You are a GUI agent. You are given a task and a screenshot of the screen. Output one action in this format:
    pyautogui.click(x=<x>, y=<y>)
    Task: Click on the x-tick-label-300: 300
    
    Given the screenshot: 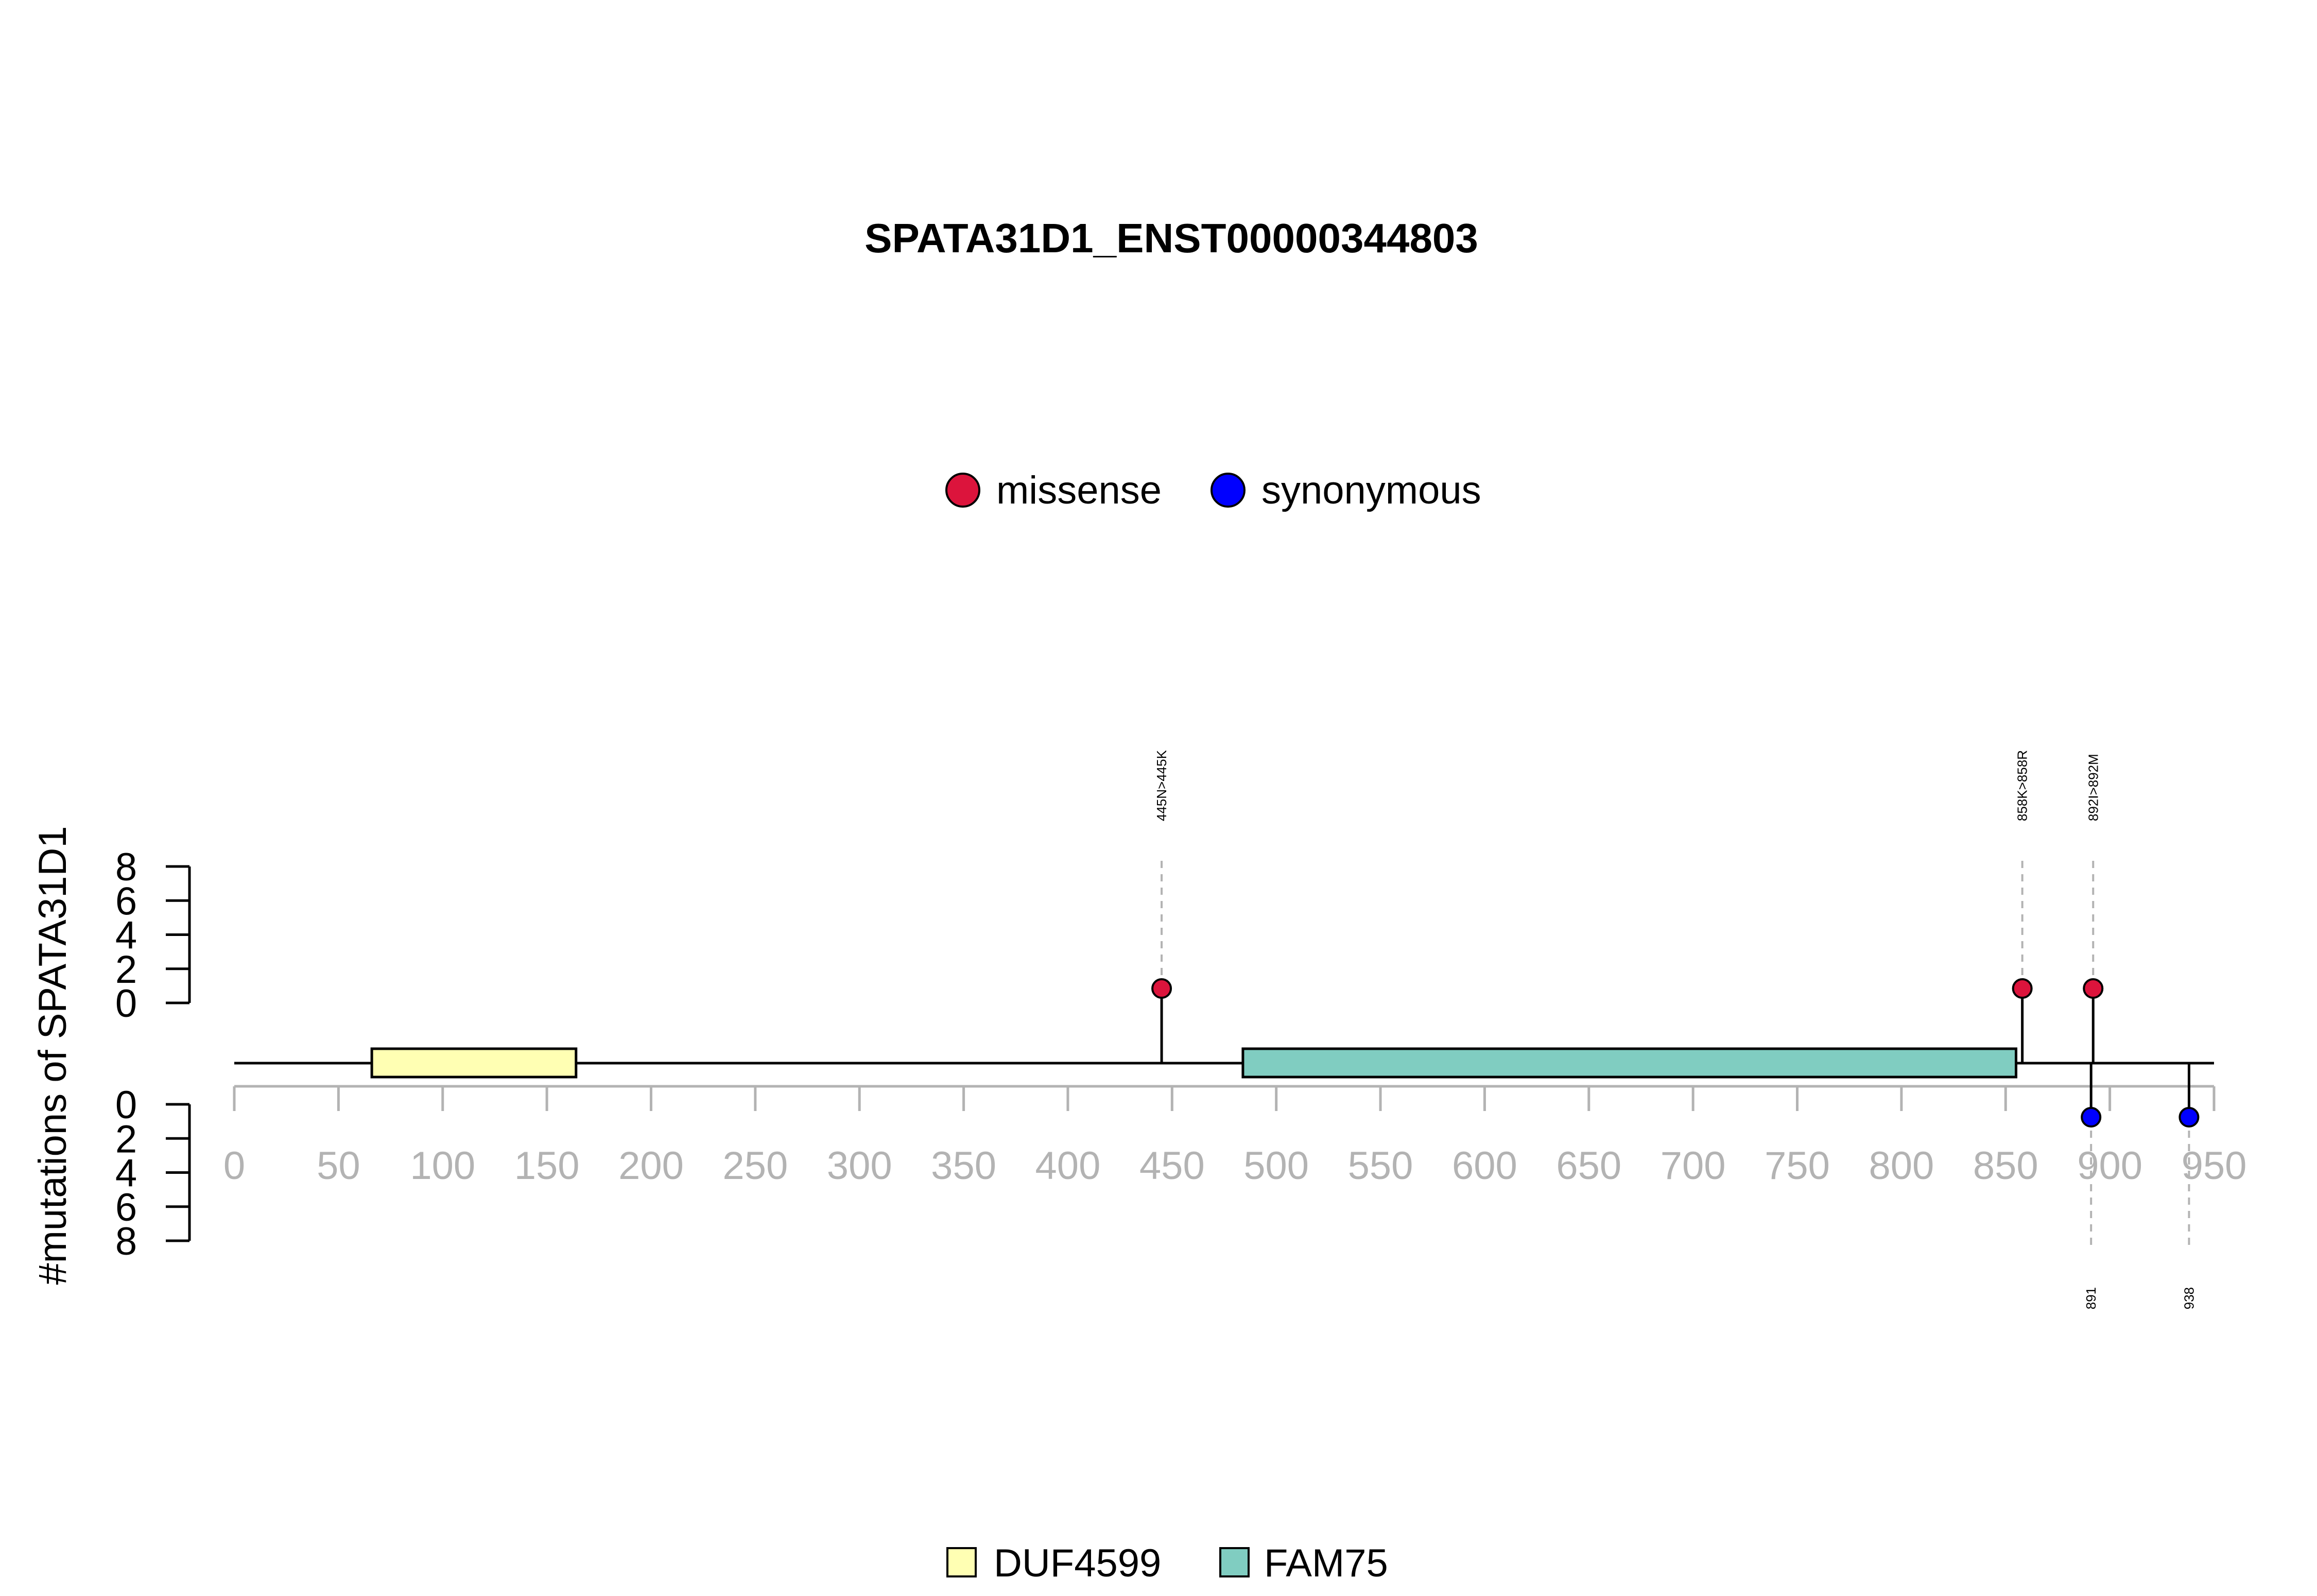 What is the action you would take?
    pyautogui.click(x=859, y=1166)
    